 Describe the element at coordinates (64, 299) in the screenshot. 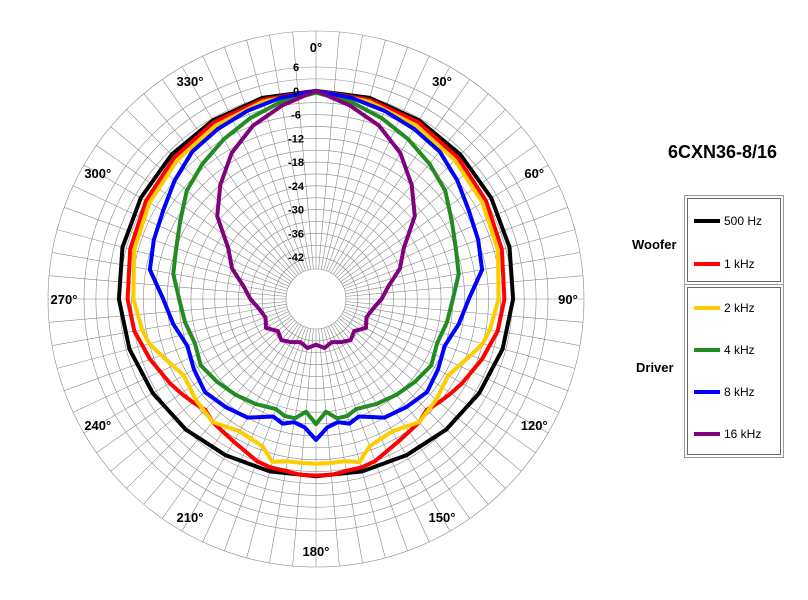

I see `angle-tick-label: 270°` at that location.